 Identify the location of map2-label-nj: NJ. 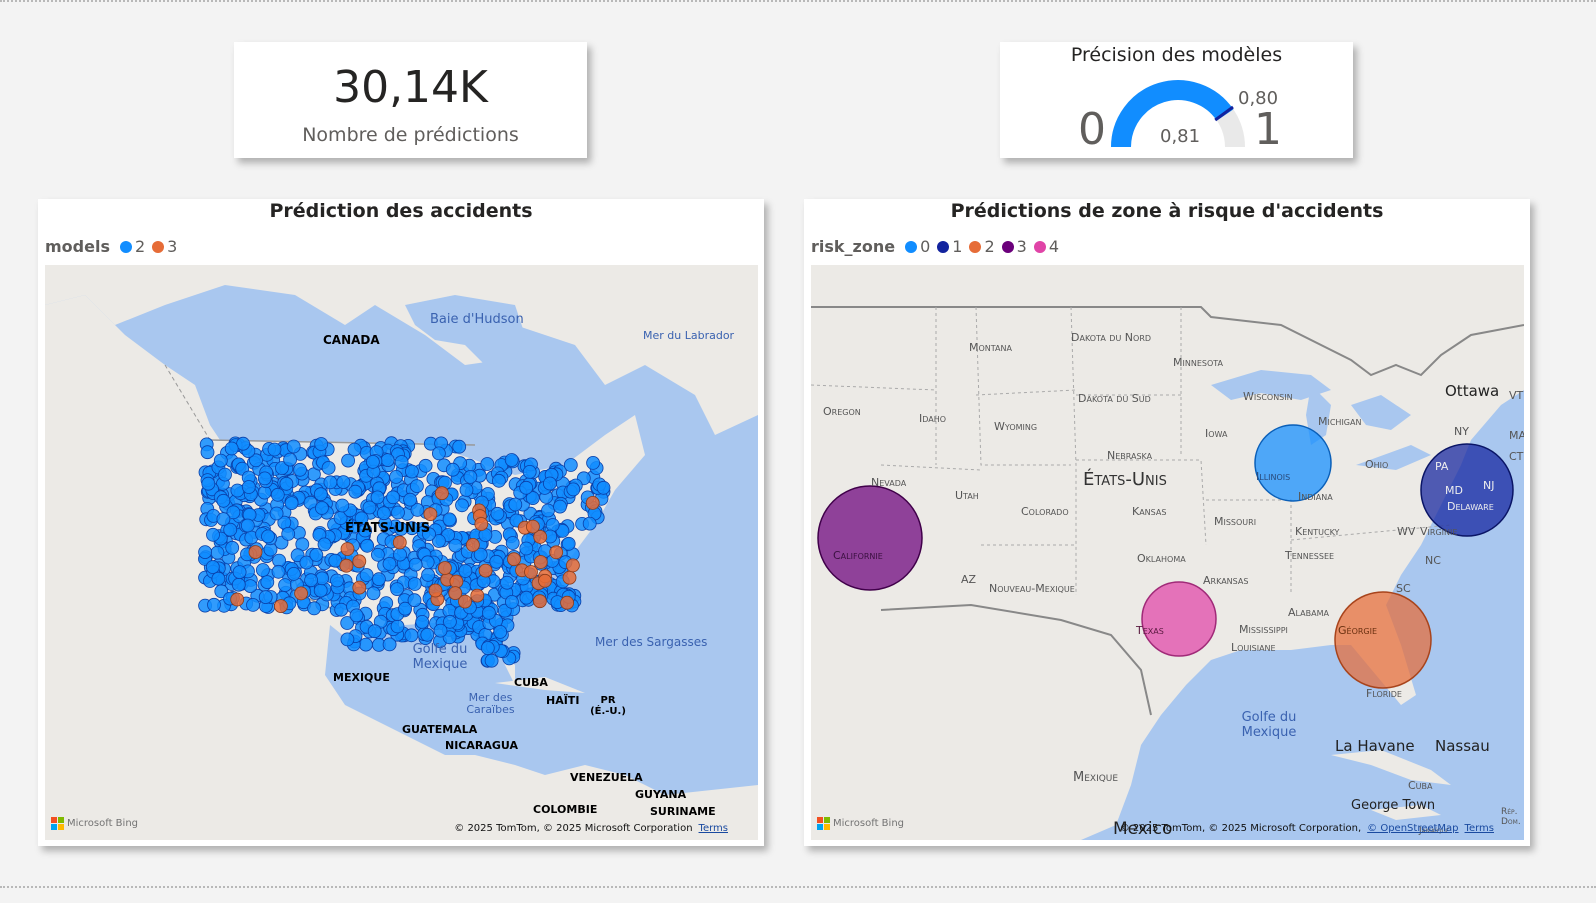
(1489, 485).